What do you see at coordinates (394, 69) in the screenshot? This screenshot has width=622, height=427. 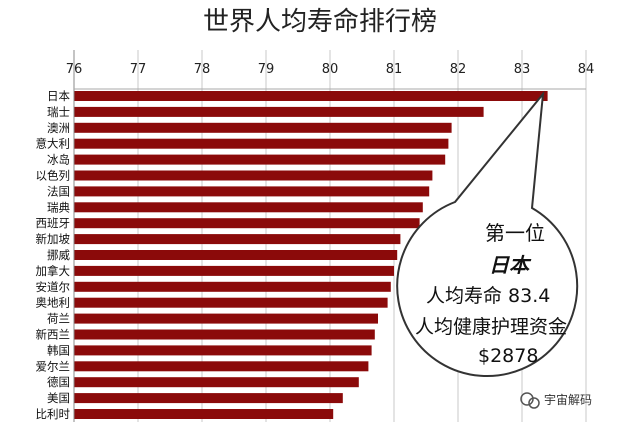 I see `x-tick-label: 81` at bounding box center [394, 69].